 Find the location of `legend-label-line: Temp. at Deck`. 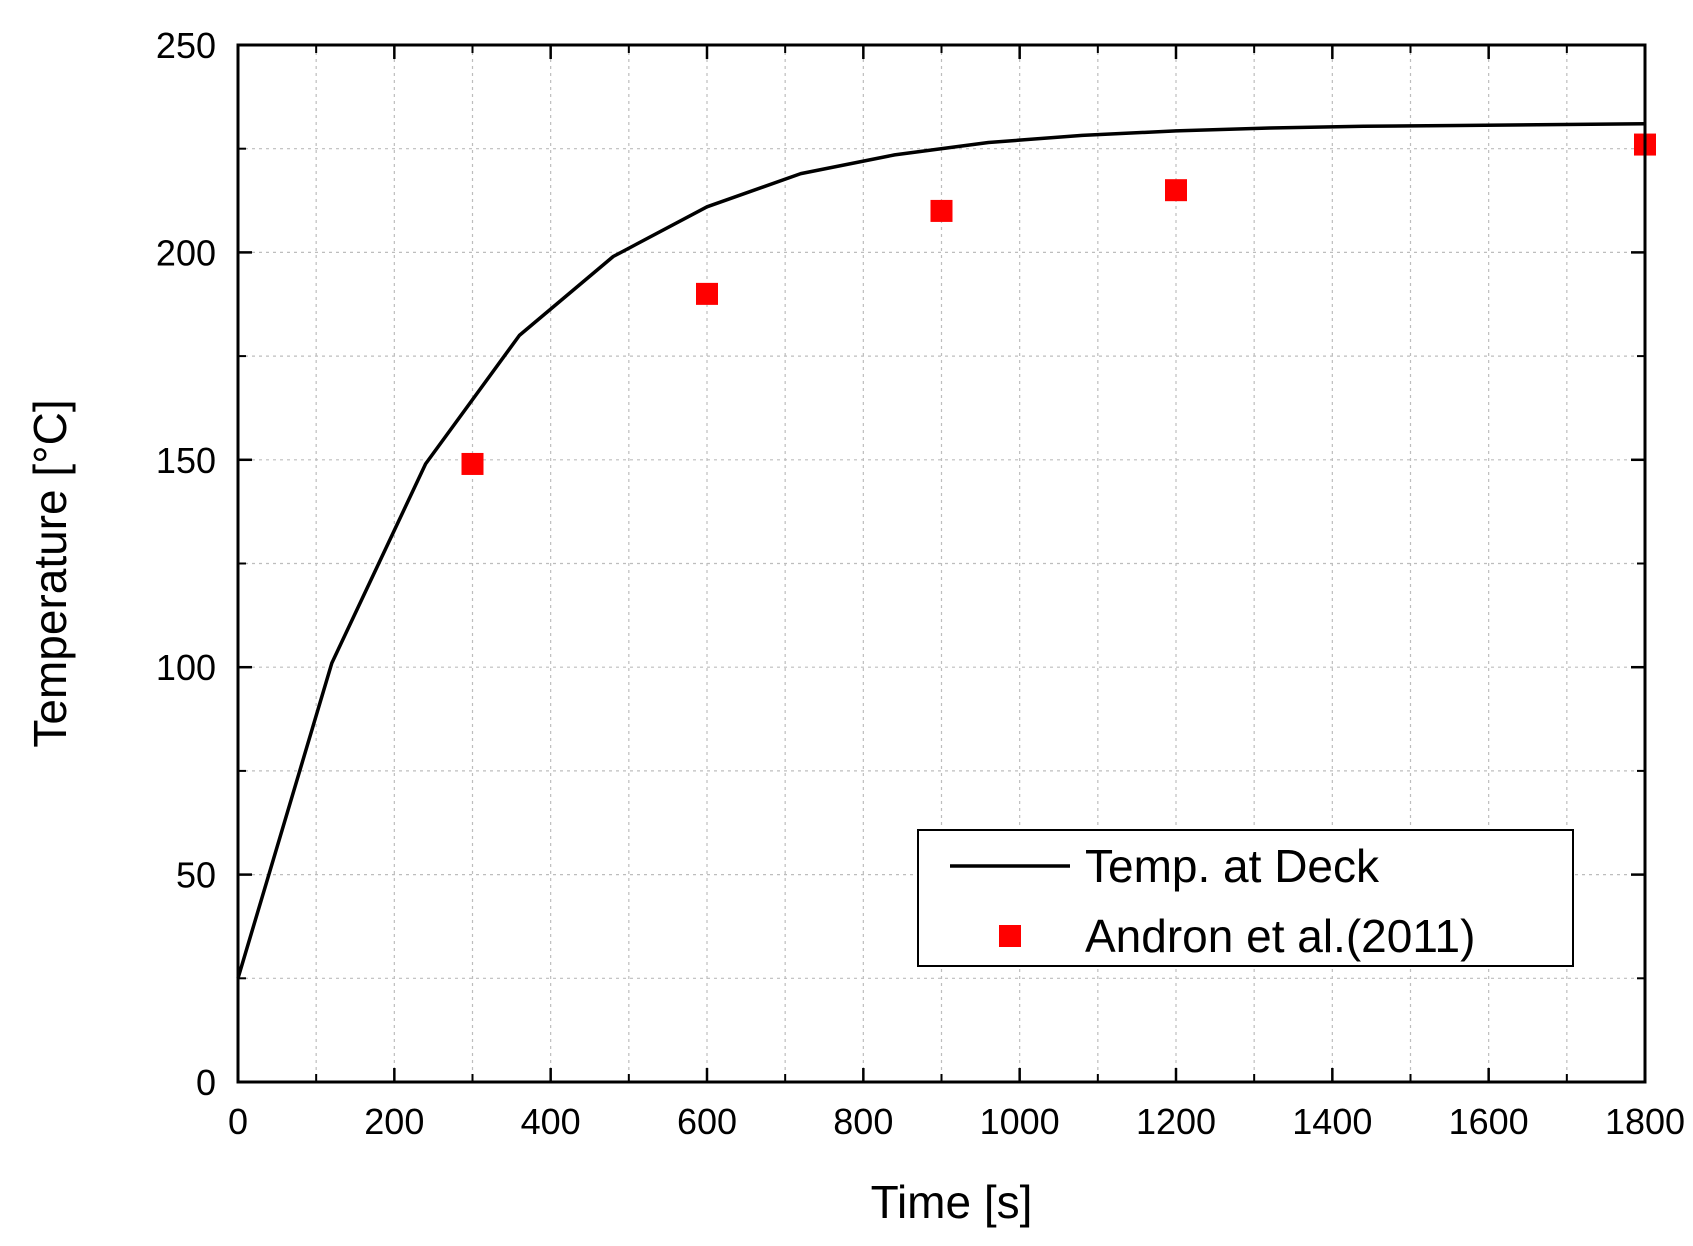

legend-label-line: Temp. at Deck is located at coordinates (1232, 866).